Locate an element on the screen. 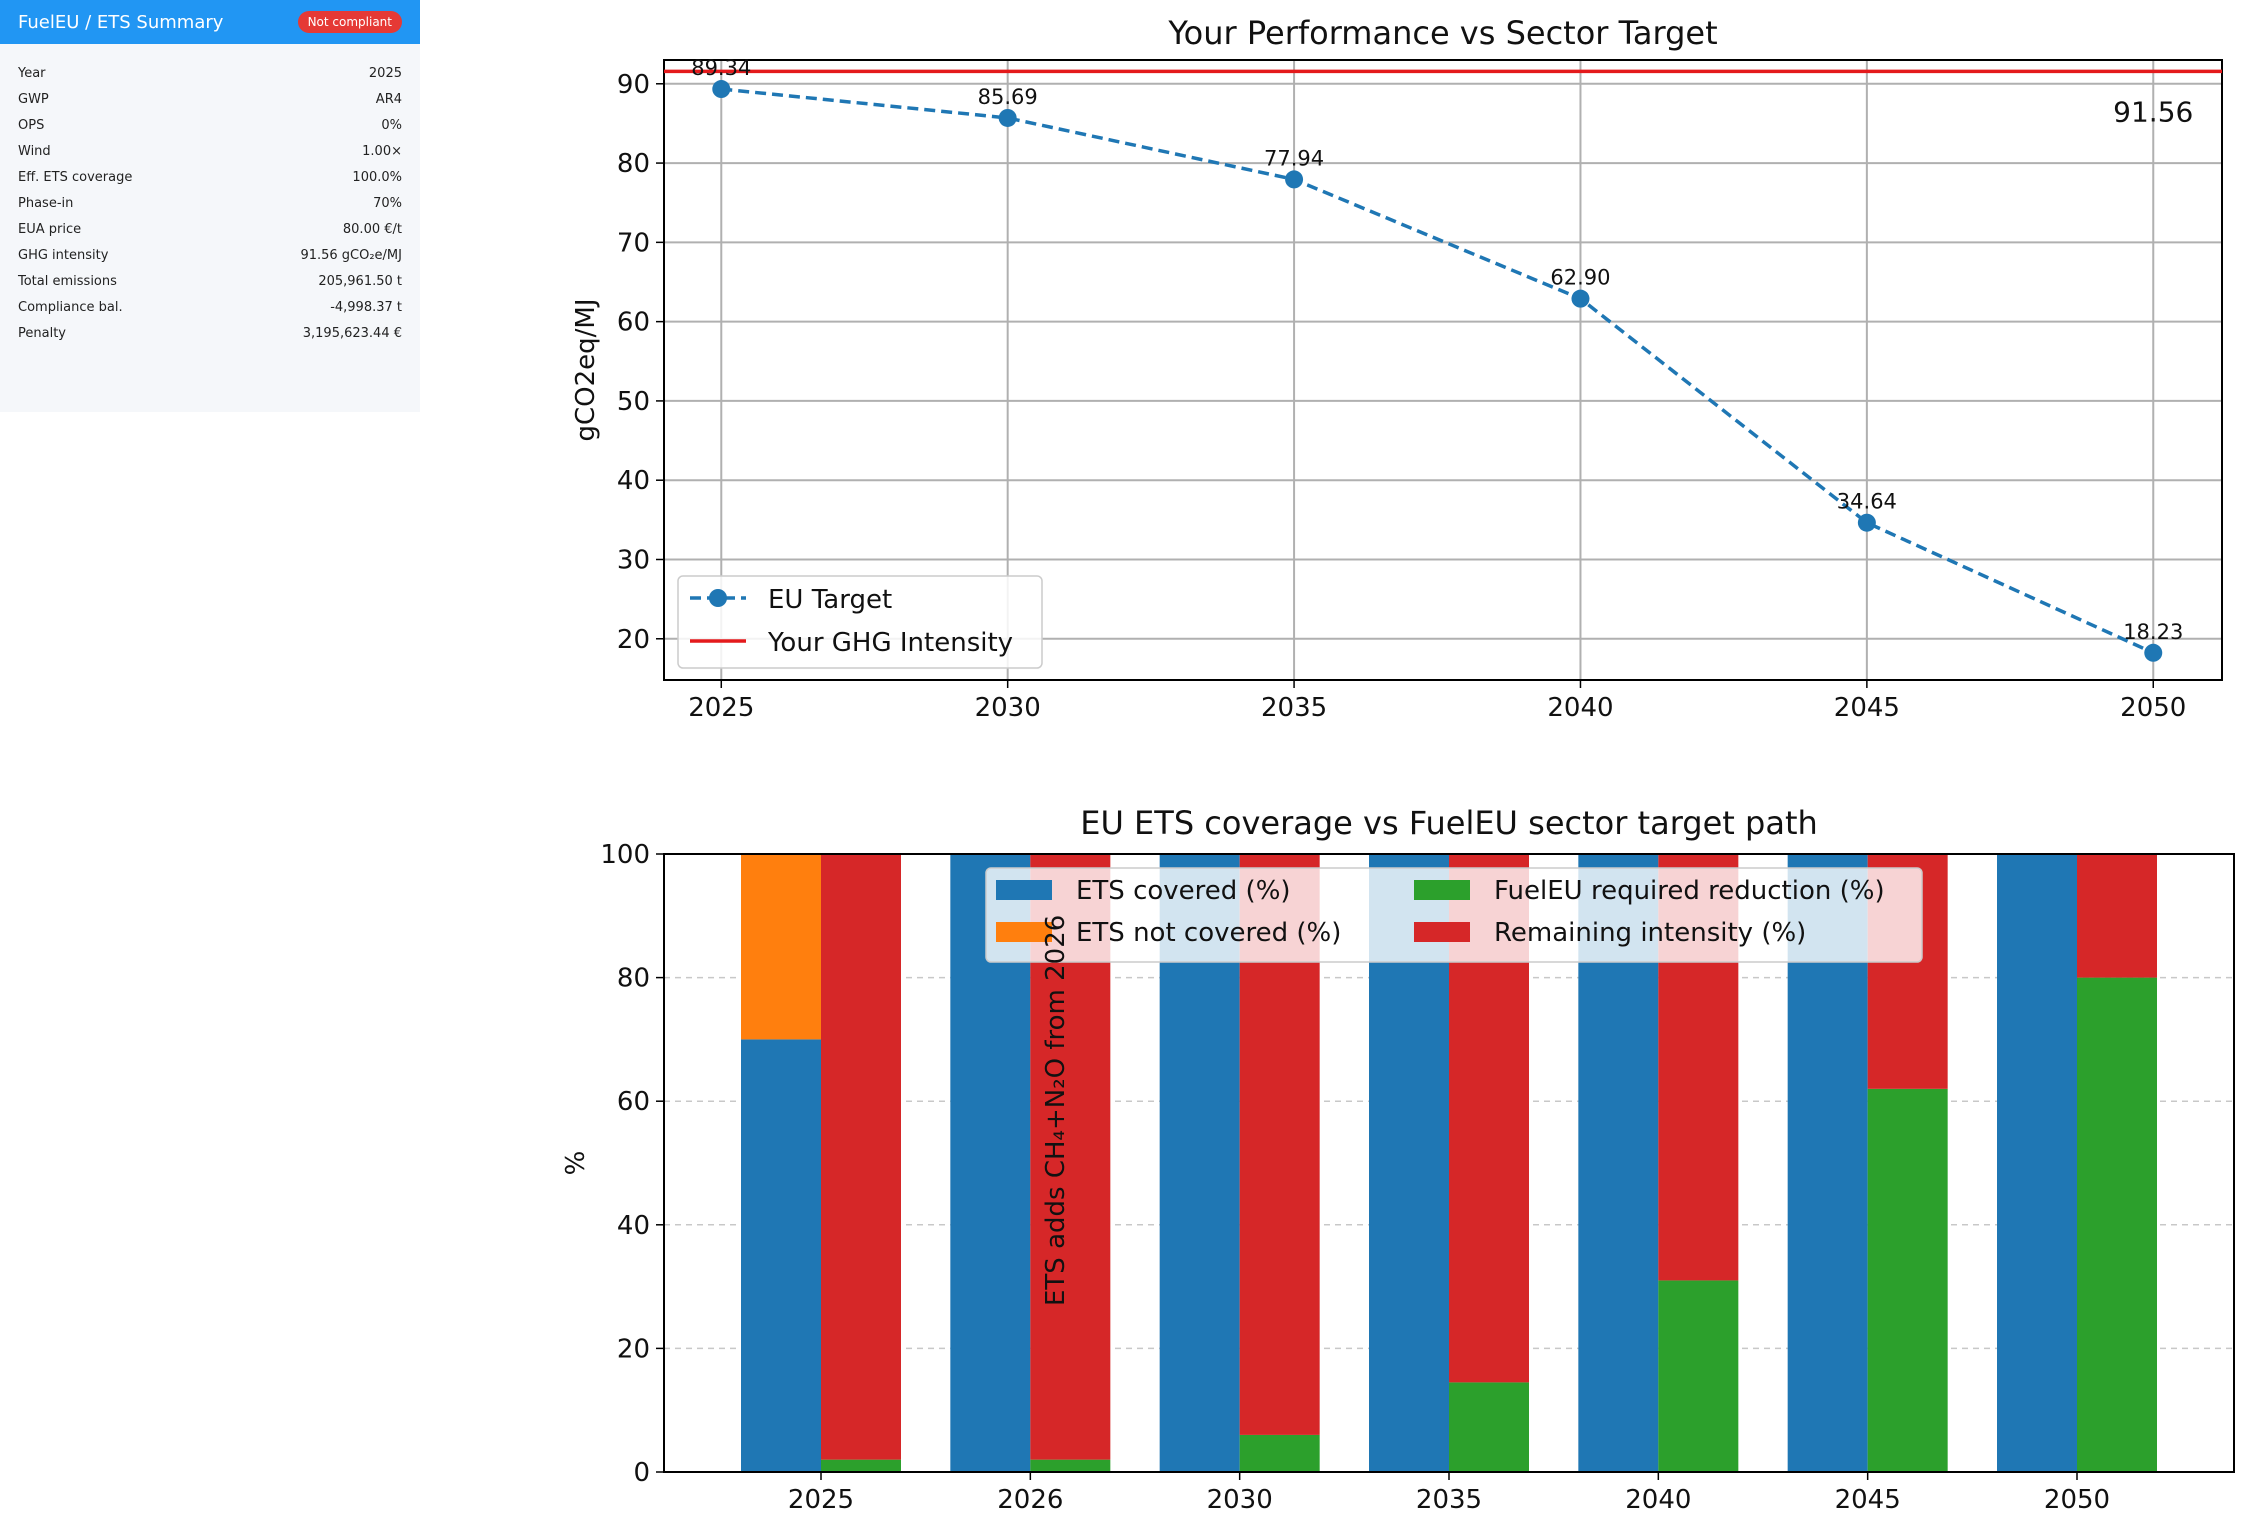  summary-row-label: Year is located at coordinates (32, 73).